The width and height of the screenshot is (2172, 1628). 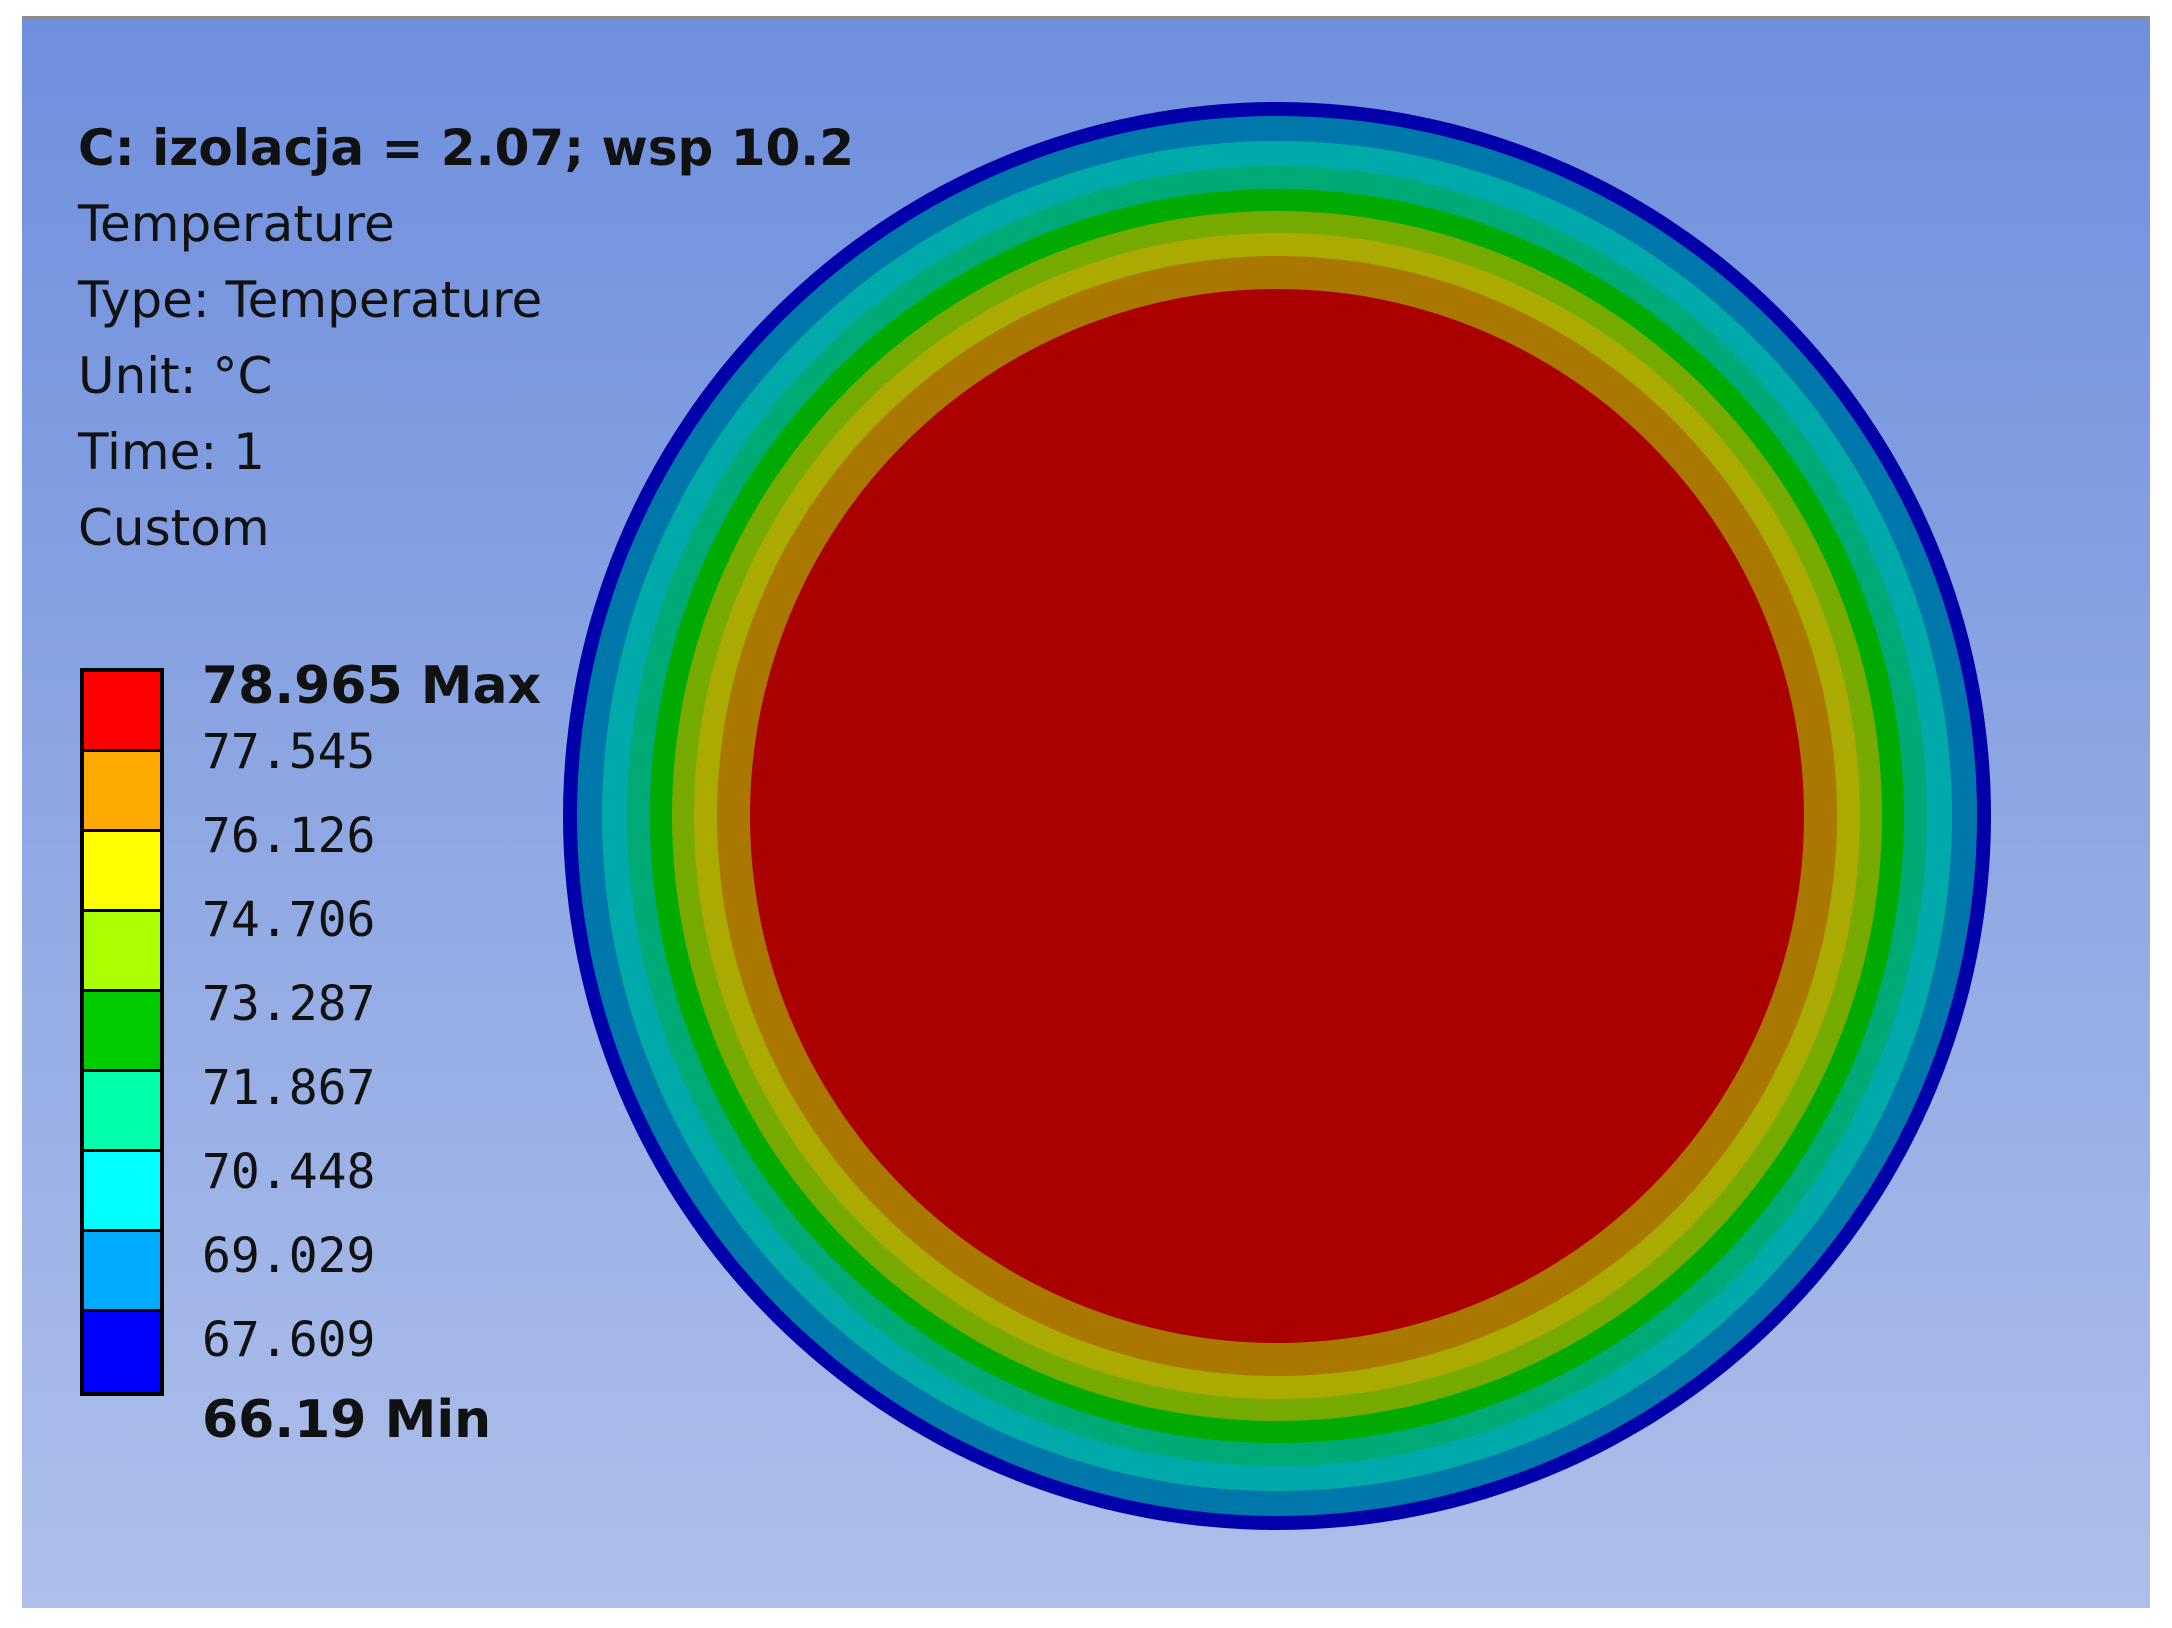 I want to click on legend-max-label: 78.965 Max, so click(x=372, y=686).